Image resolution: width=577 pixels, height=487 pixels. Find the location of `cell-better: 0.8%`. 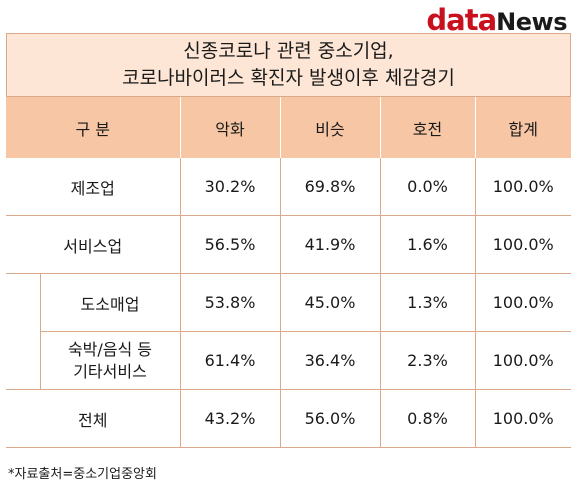

cell-better: 0.8% is located at coordinates (427, 418).